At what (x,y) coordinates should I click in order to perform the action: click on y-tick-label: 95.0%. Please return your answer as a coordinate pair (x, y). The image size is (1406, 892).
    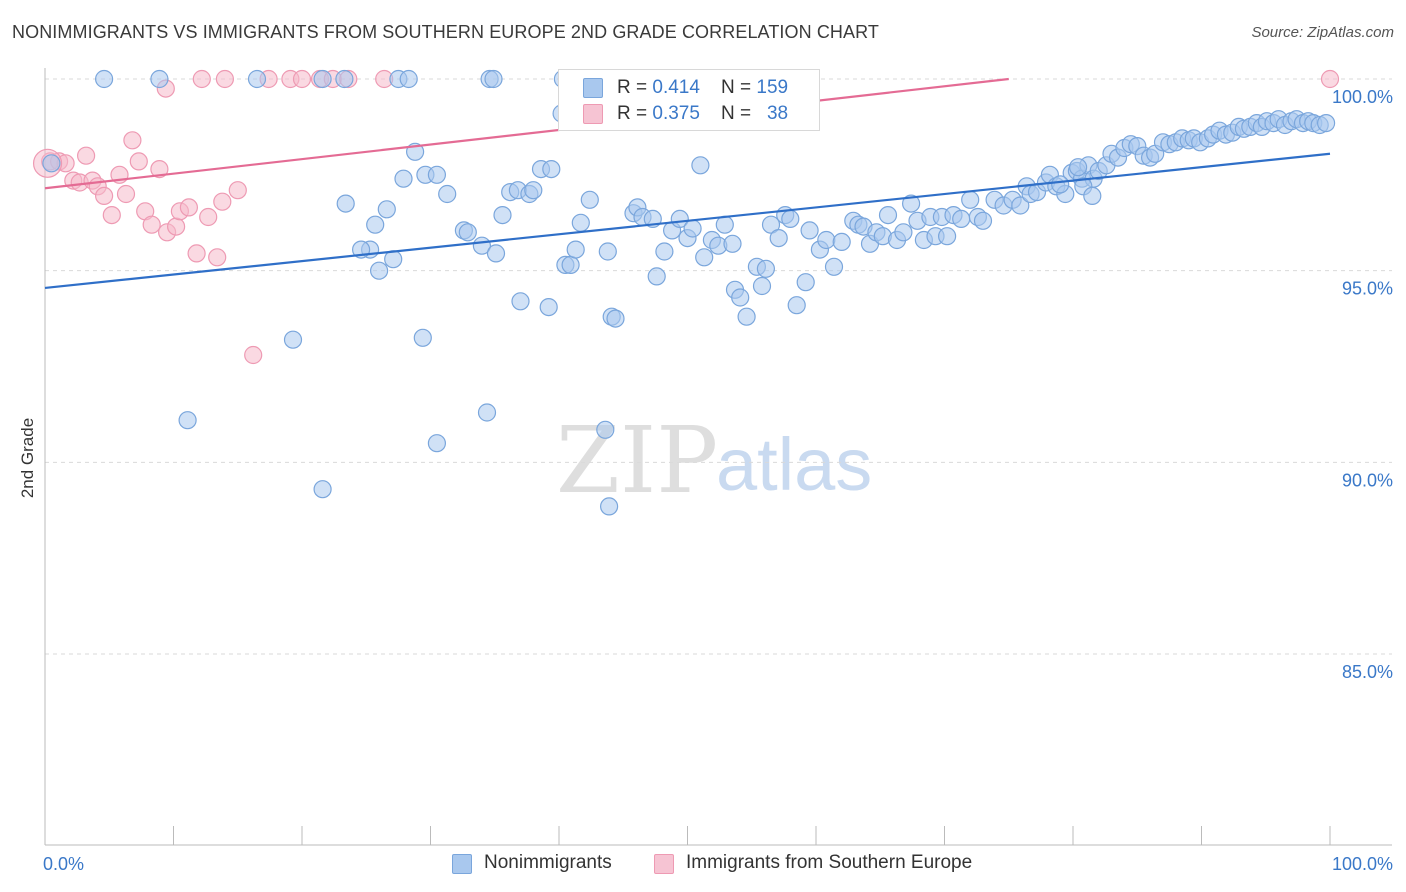
    Looking at the image, I should click on (1367, 289).